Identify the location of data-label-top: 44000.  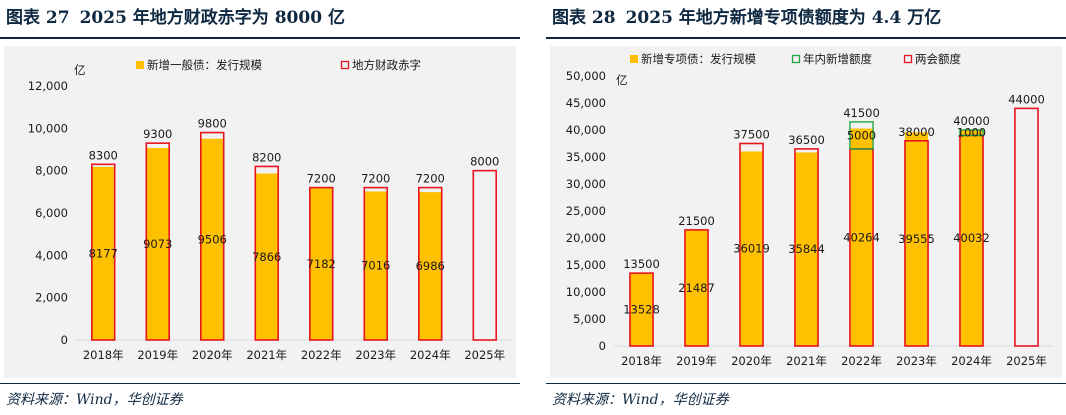
(1026, 99).